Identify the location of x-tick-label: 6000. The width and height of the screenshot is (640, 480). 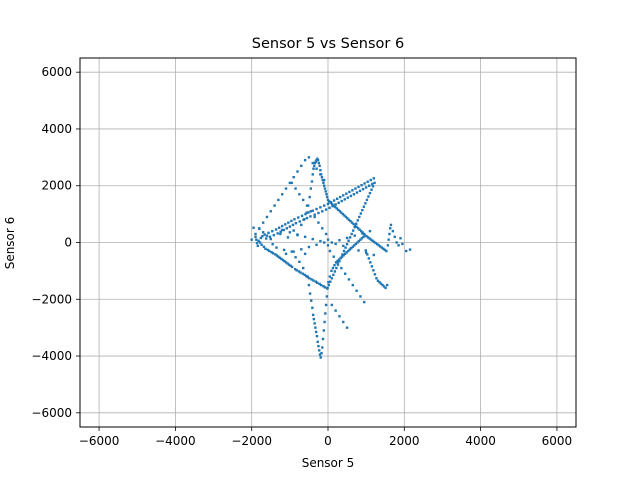
(557, 441).